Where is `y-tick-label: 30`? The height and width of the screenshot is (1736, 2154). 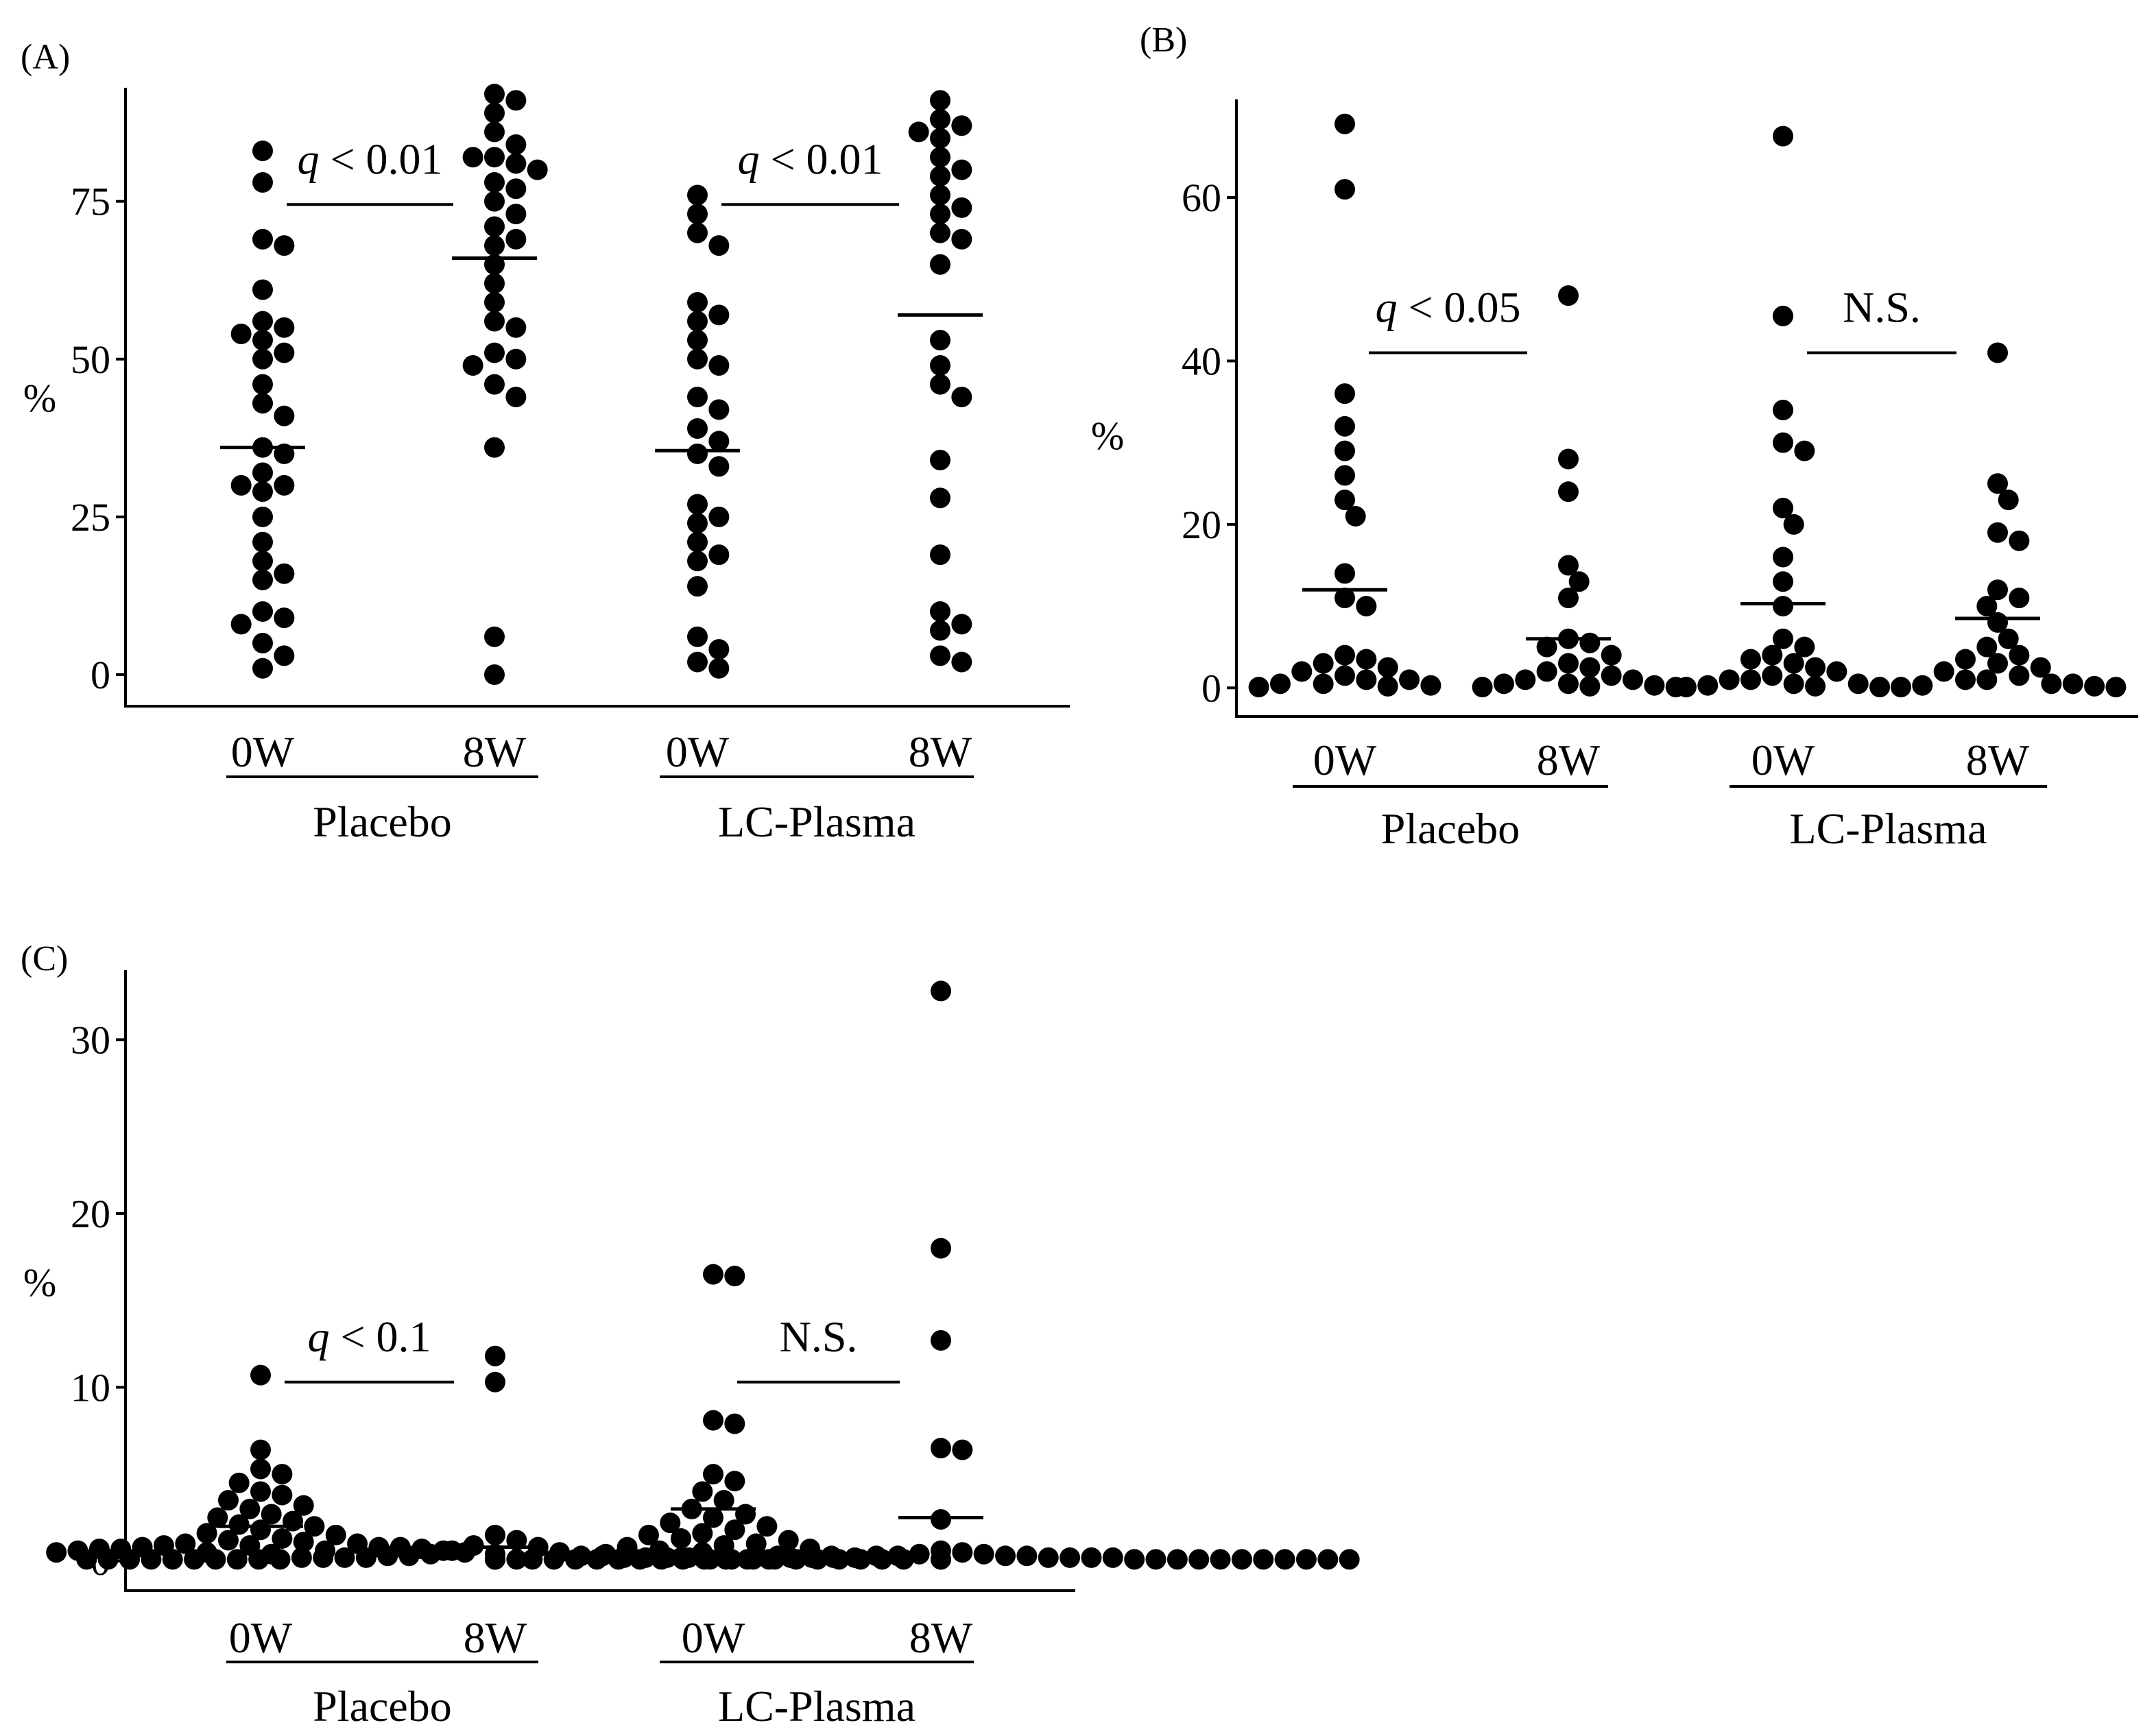
y-tick-label: 30 is located at coordinates (90, 1040).